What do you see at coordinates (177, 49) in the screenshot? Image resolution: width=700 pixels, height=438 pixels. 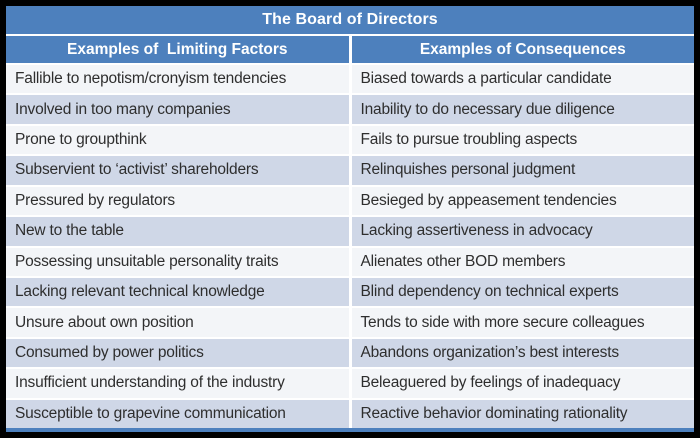 I see `column-header-limiting-factors: Examples of Limiting Factors` at bounding box center [177, 49].